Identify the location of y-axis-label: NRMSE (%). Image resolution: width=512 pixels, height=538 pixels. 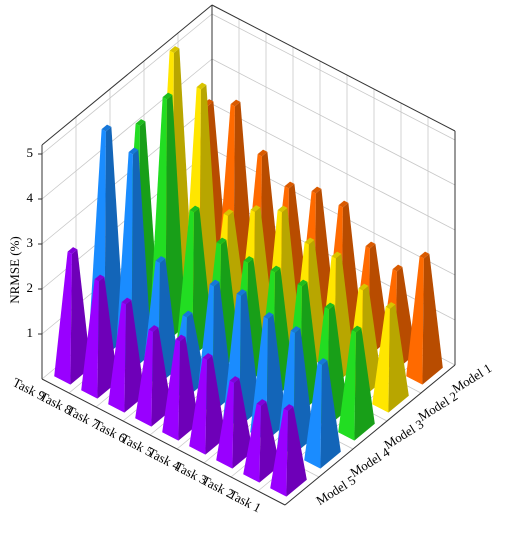
(14, 270).